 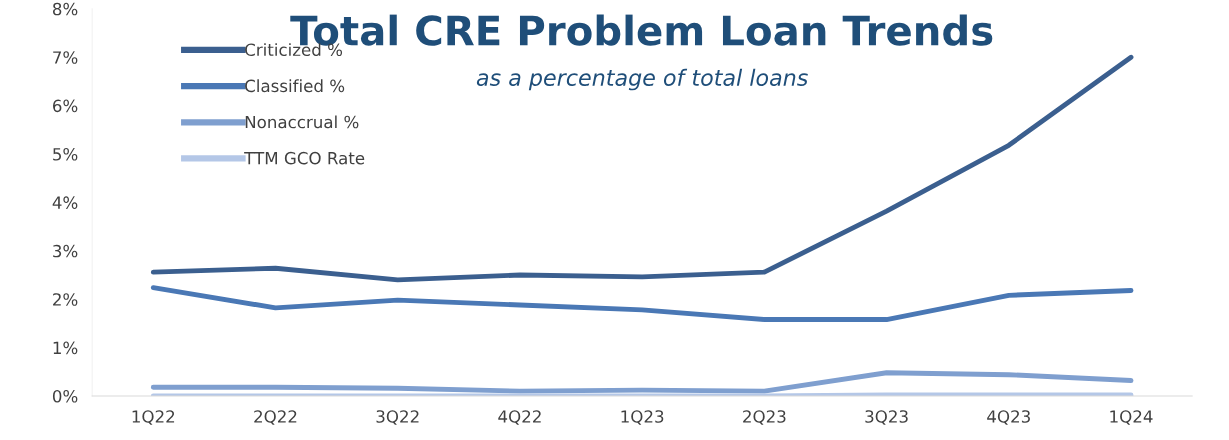 What do you see at coordinates (764, 417) in the screenshot?
I see `x-tick-label: 2Q23` at bounding box center [764, 417].